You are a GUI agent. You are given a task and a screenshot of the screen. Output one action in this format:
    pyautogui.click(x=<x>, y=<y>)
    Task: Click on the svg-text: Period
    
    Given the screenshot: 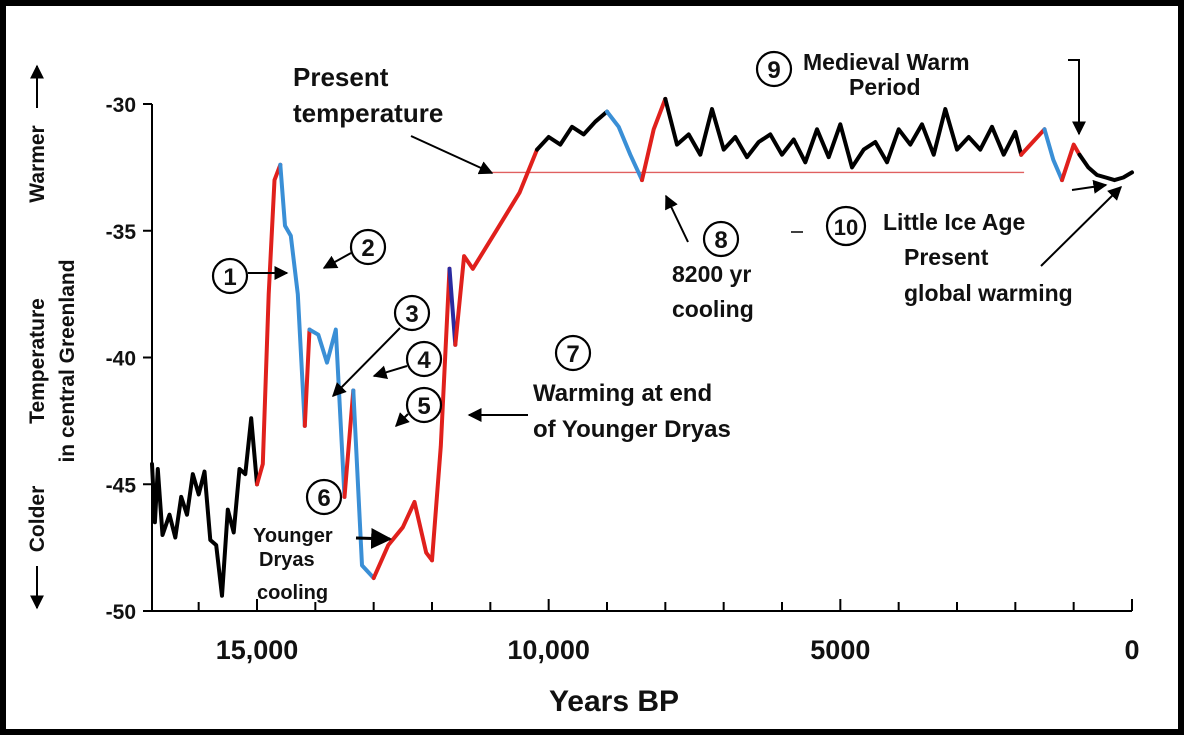 What is the action you would take?
    pyautogui.click(x=885, y=87)
    